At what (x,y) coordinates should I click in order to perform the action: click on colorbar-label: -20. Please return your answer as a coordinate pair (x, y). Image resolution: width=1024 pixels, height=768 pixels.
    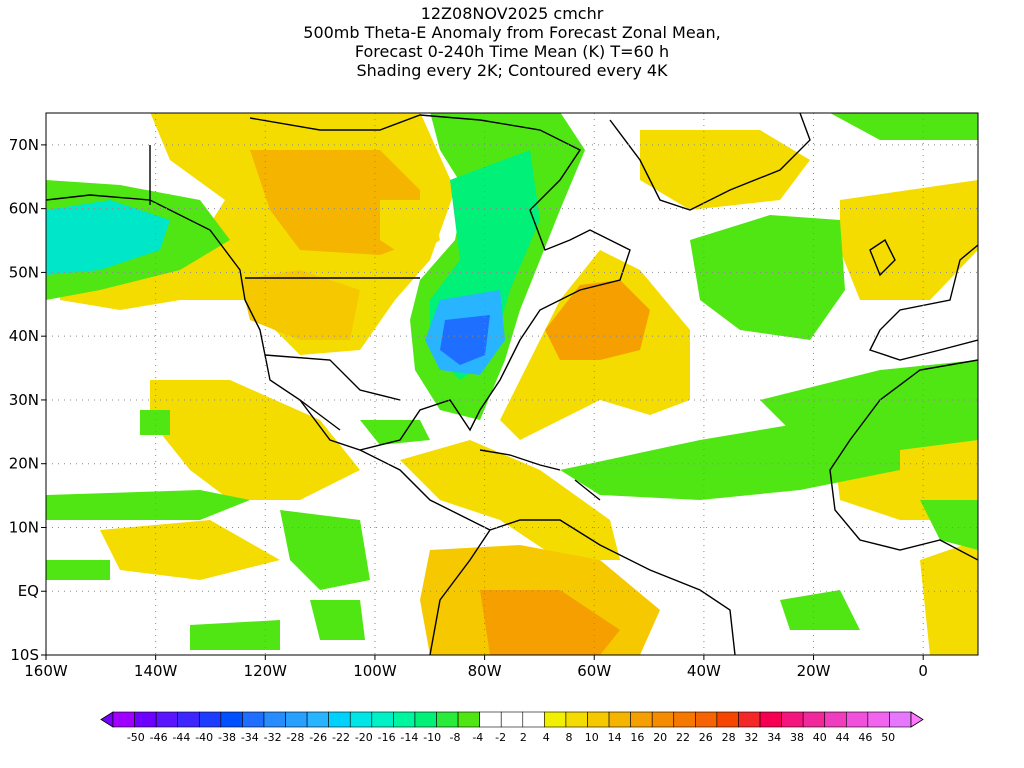
    Looking at the image, I should click on (364, 737).